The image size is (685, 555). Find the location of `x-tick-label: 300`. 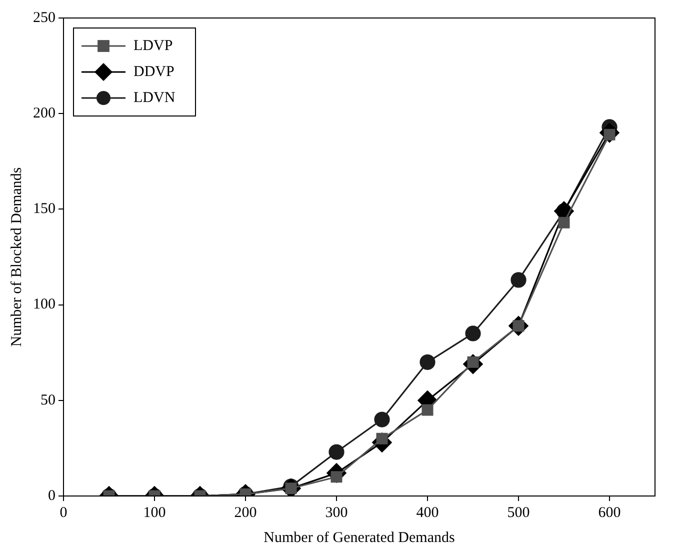

x-tick-label: 300 is located at coordinates (336, 512).